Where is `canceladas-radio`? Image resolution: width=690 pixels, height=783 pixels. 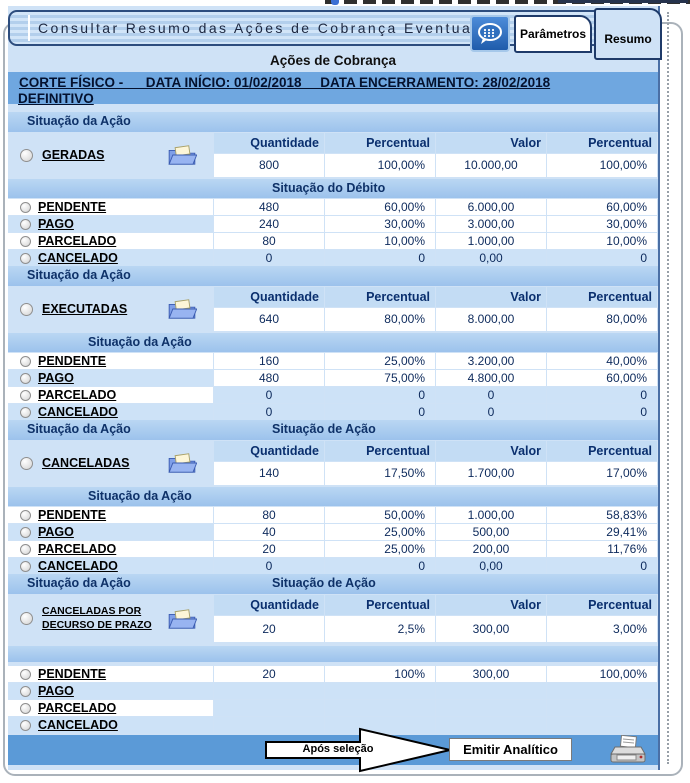
canceladas-radio is located at coordinates (26, 463).